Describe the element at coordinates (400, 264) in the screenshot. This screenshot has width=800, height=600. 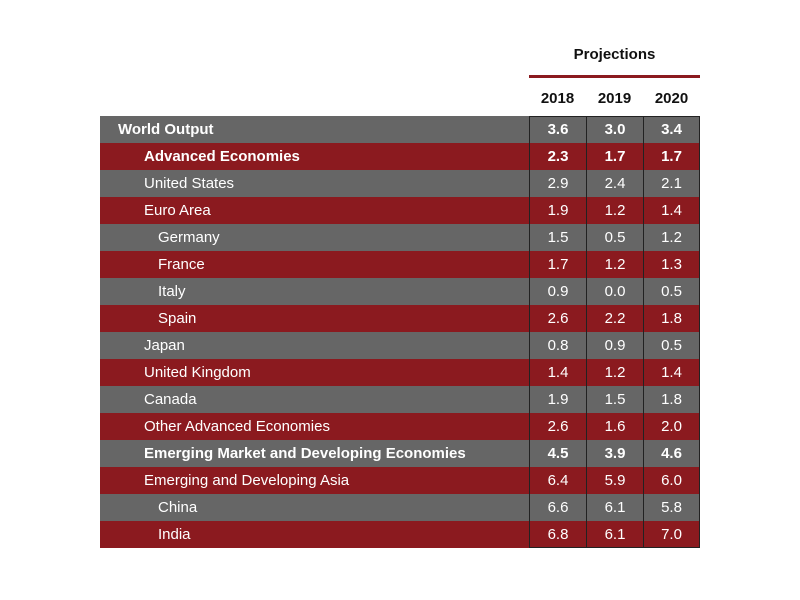
I see `table-row: France 1.7 1.2 1.3` at that location.